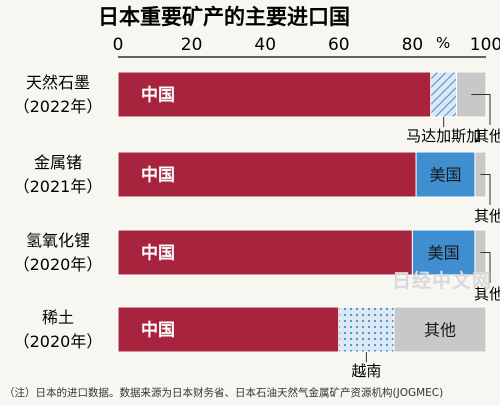 This screenshot has width=500, height=406. I want to click on category-label: （2021年）, so click(58, 186).